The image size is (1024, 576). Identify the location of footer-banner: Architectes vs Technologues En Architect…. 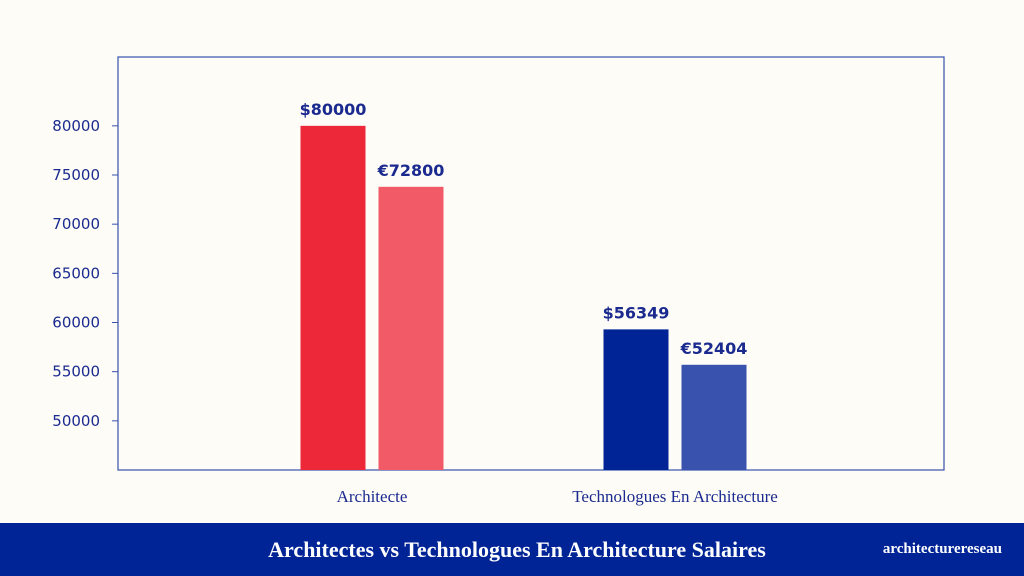
(512, 549).